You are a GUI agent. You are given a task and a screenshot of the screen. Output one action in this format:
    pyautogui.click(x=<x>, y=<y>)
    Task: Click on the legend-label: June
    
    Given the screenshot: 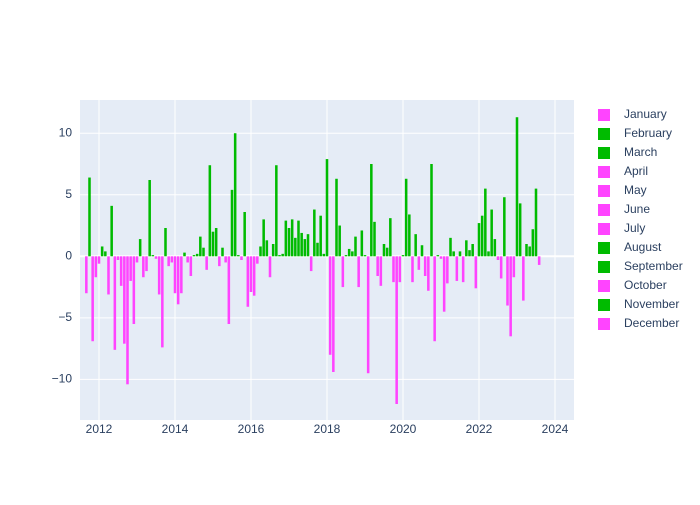 What is the action you would take?
    pyautogui.click(x=637, y=209)
    